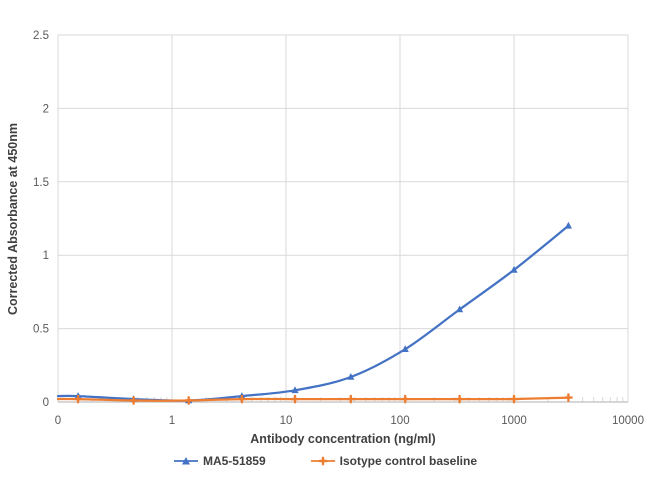 This screenshot has height=484, width=650. I want to click on legend-marker-plus-icon, so click(322, 461).